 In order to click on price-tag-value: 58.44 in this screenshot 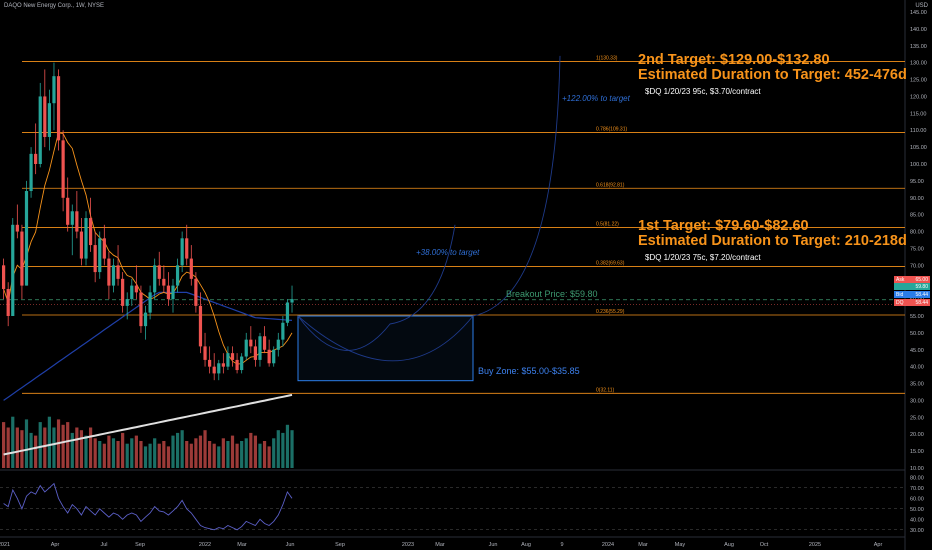, I will do `click(921, 303)`.